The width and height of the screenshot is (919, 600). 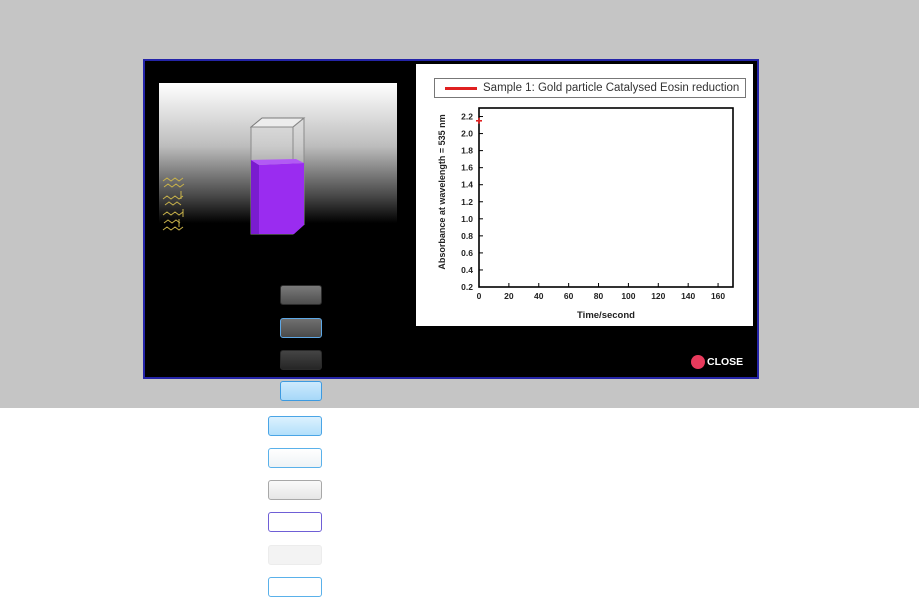 I want to click on y-tick-label: 0.2, so click(x=467, y=287).